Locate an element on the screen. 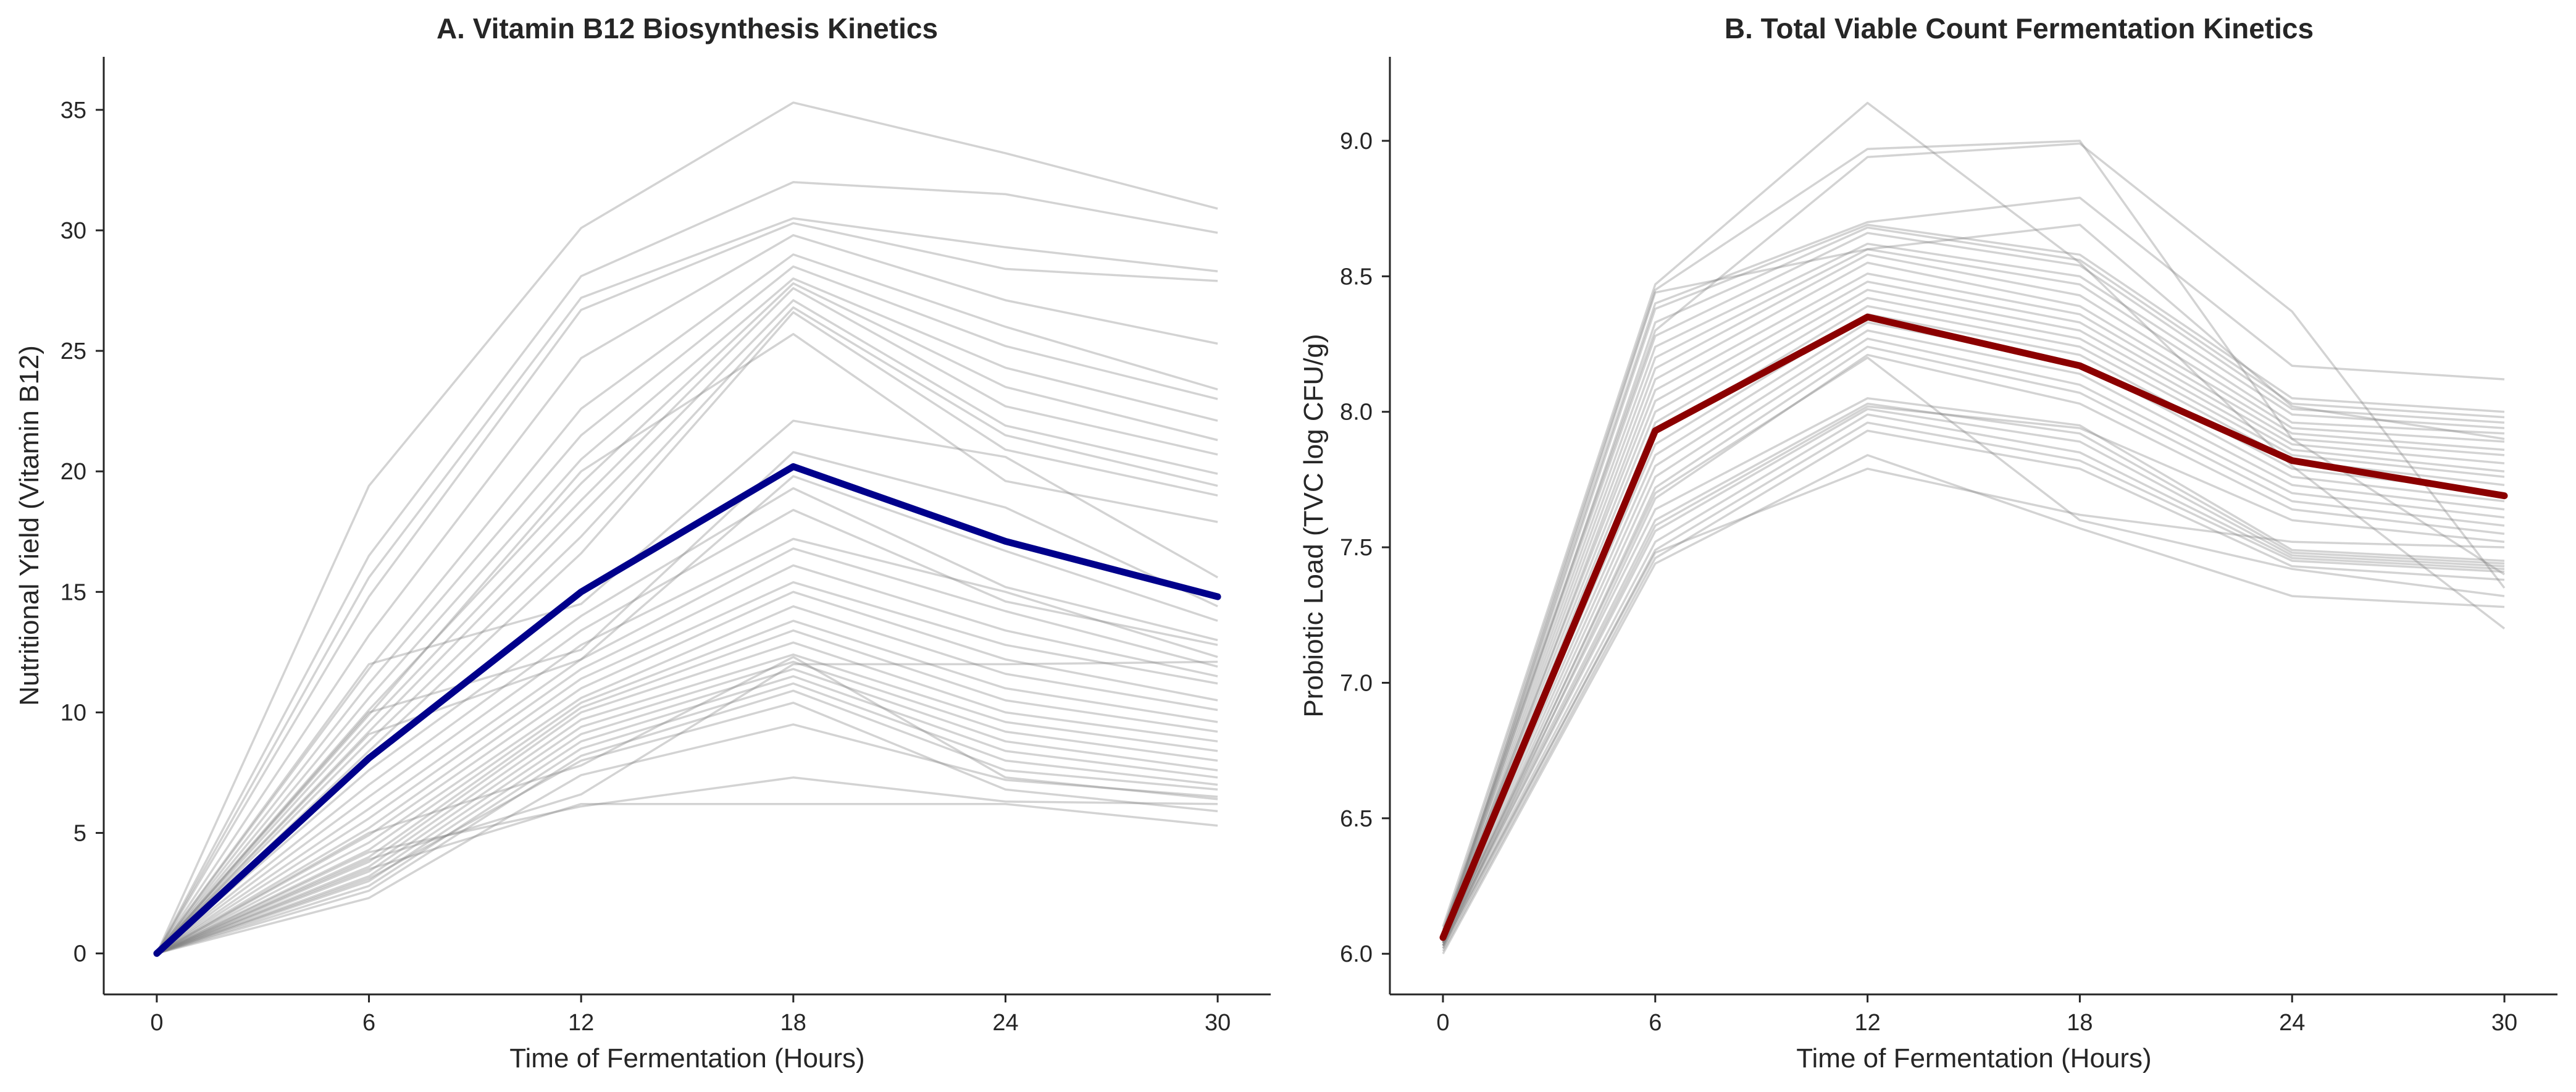 This screenshot has height=1092, width=2576. panel-a-title: A. Vitamin B12 Biosynthesis Kinetics is located at coordinates (687, 28).